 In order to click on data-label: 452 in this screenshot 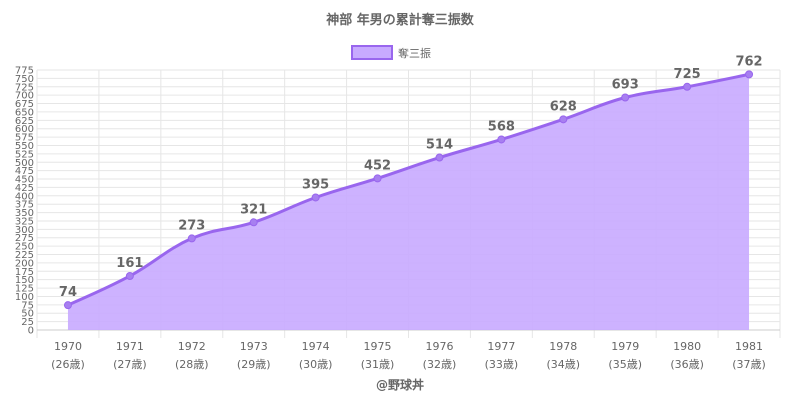, I will do `click(377, 165)`.